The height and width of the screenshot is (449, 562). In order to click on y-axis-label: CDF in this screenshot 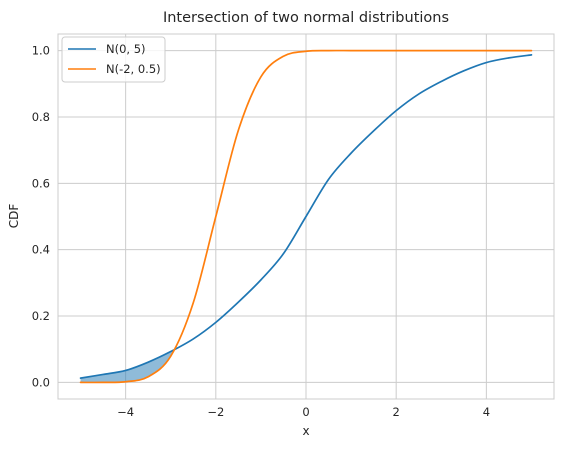, I will do `click(14, 216)`.